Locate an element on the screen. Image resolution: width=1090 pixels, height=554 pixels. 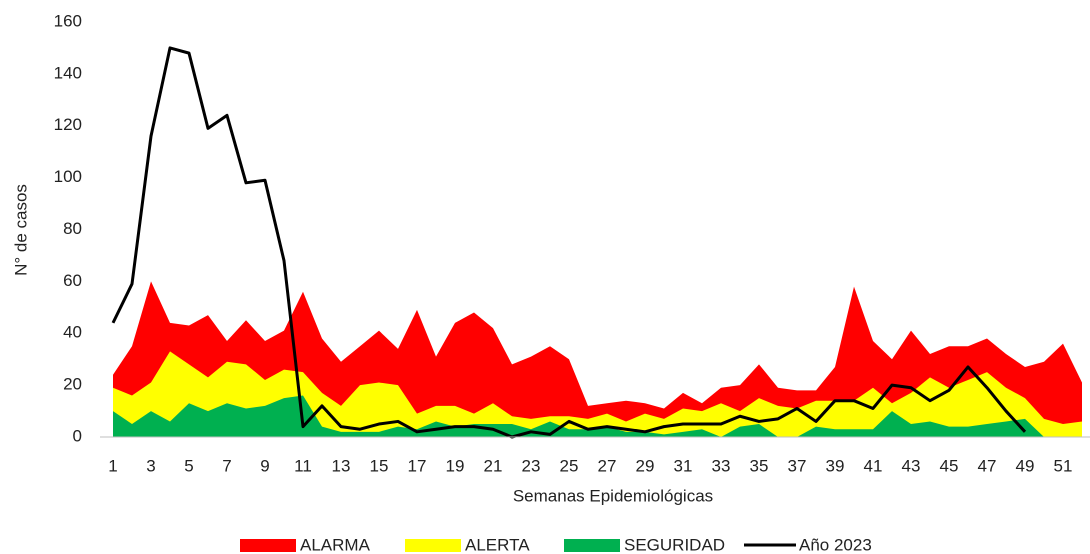
x-tick-label: 21 is located at coordinates (493, 465).